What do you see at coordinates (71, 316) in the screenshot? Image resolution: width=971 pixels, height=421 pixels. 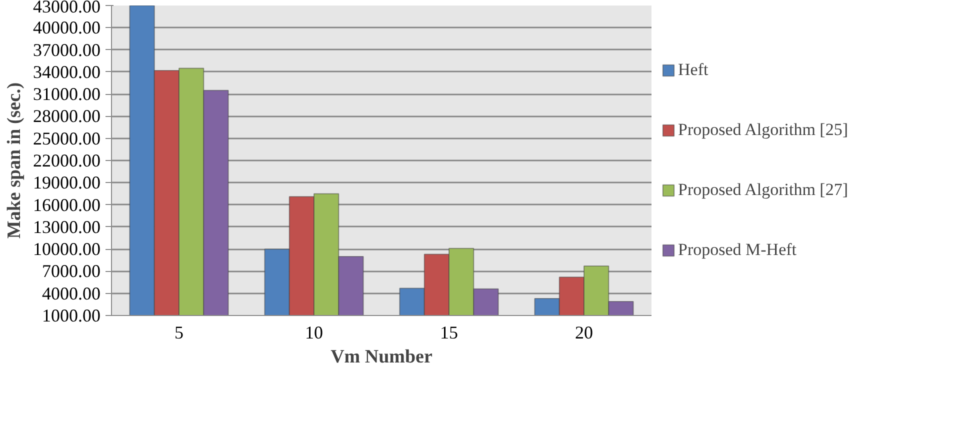 I see `y-tick-label: 1000.00` at bounding box center [71, 316].